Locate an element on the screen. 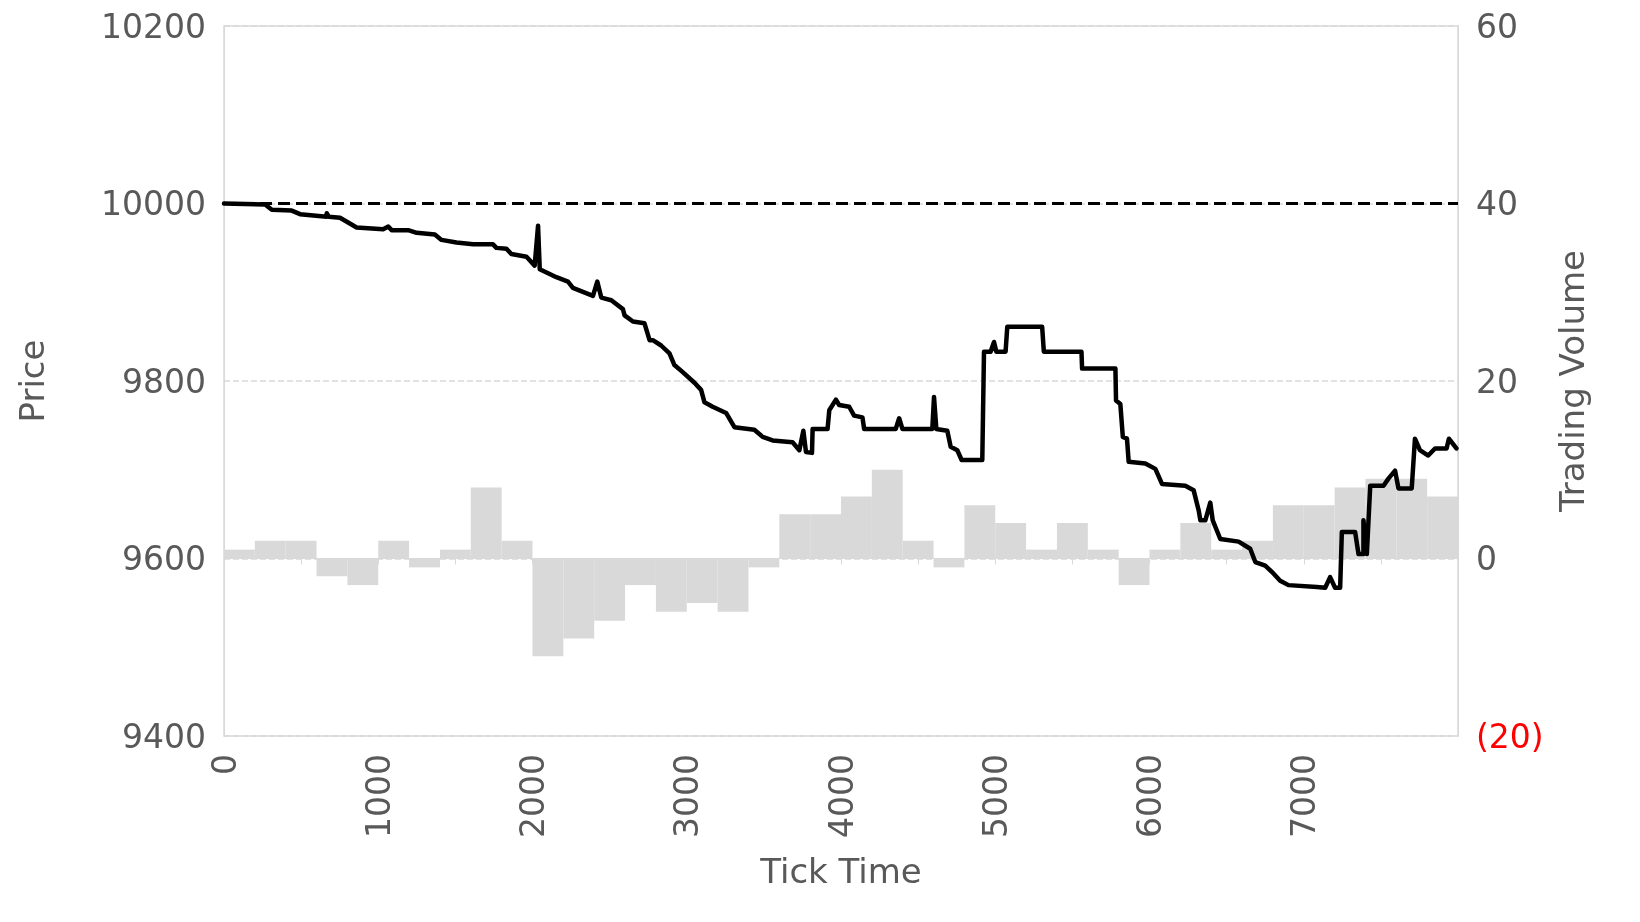 Image resolution: width=1640 pixels, height=922 pixels. x-tick-label: 5000 is located at coordinates (995, 796).